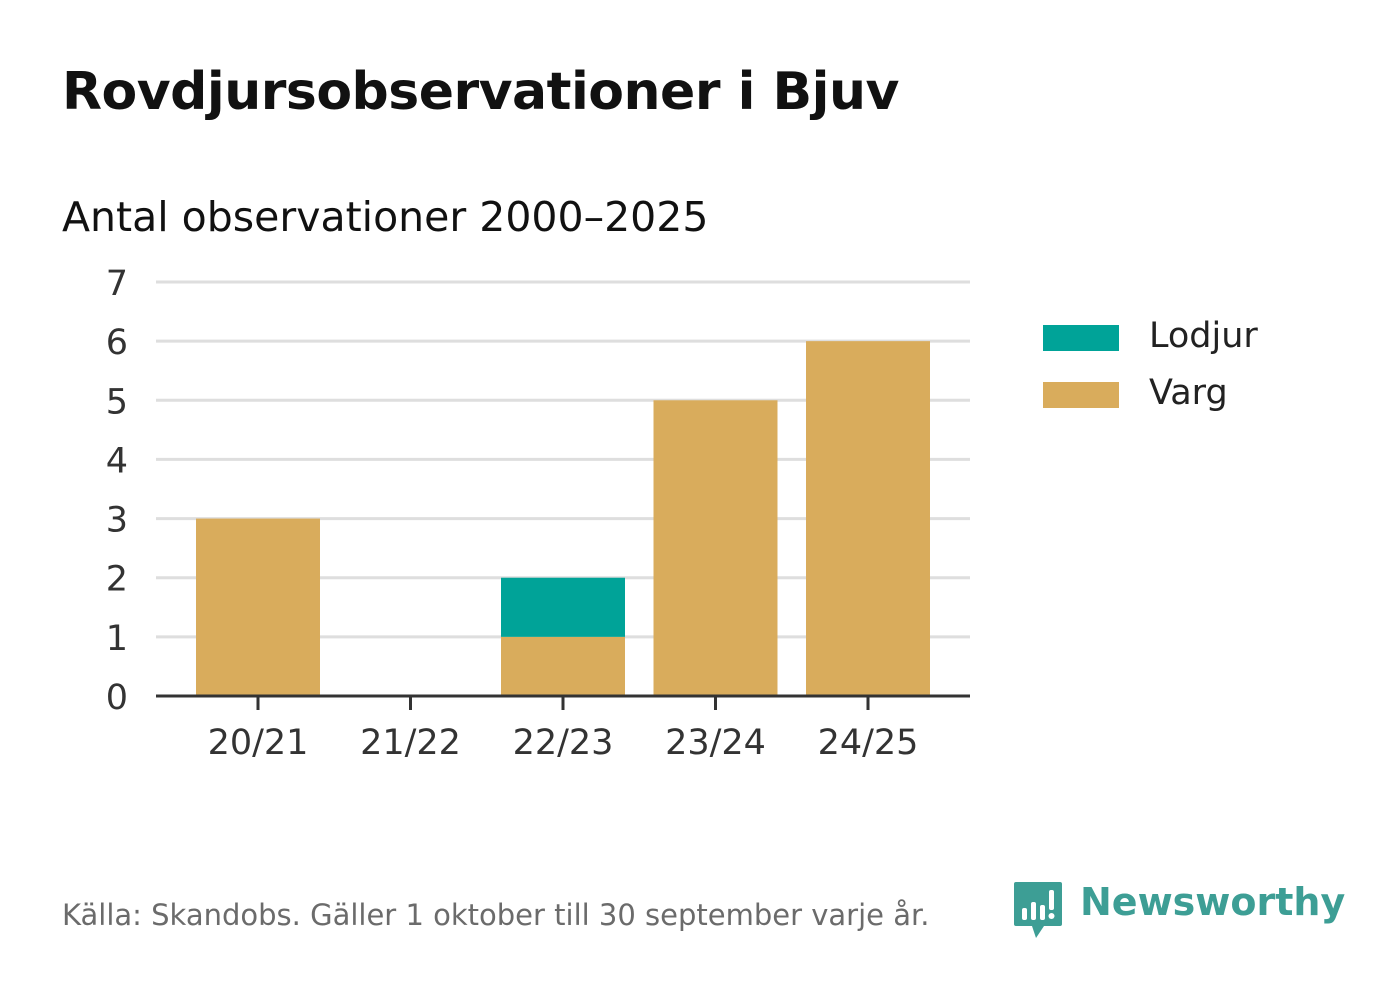 This screenshot has width=1382, height=999. Describe the element at coordinates (117, 402) in the screenshot. I see `y-tick-label: 5` at that location.